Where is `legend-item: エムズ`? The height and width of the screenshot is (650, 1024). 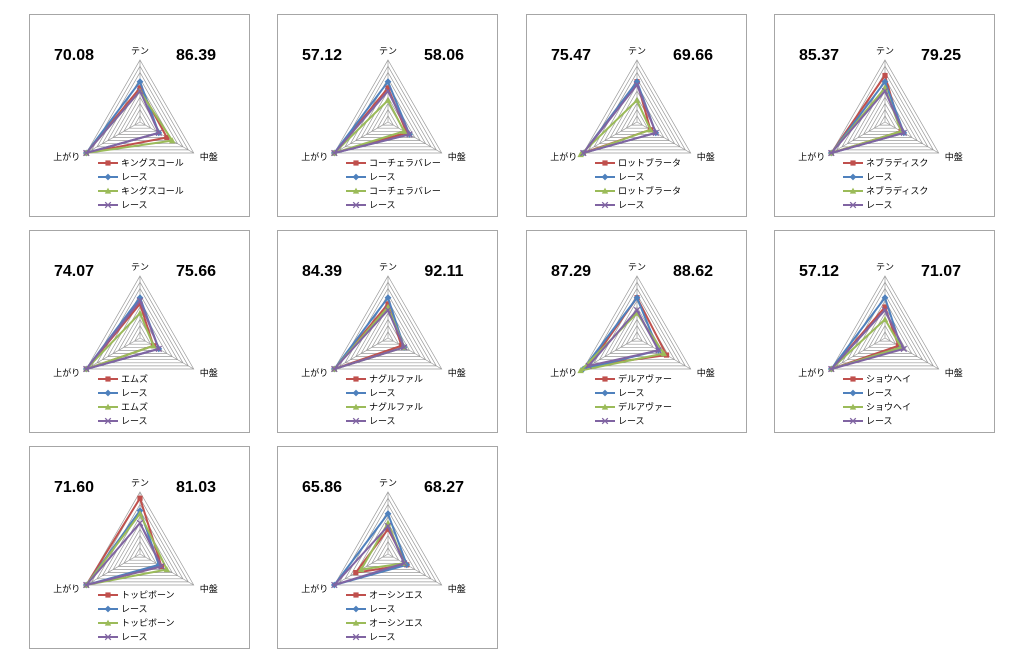
legend-item: エムズ is located at coordinates (123, 407).